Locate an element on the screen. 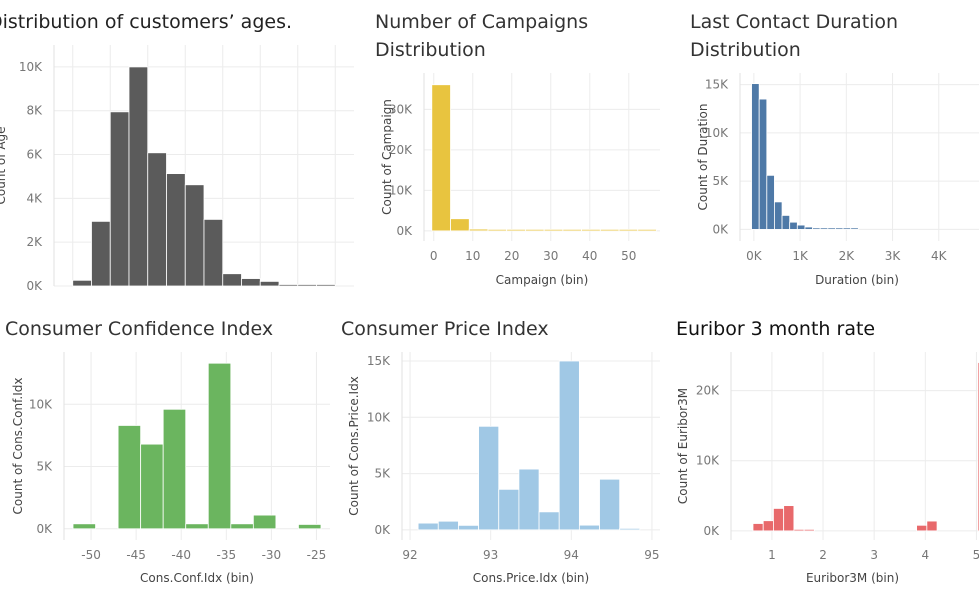 This screenshot has width=979, height=599. chart-title: Last Contact Duration Distribution is located at coordinates (794, 36).